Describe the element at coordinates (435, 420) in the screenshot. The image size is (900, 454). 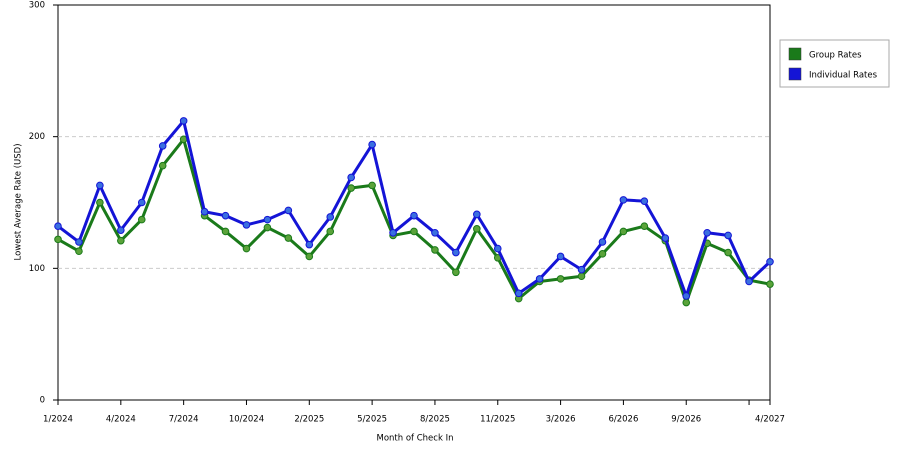
I see `x-tick-label: 8/2025` at that location.